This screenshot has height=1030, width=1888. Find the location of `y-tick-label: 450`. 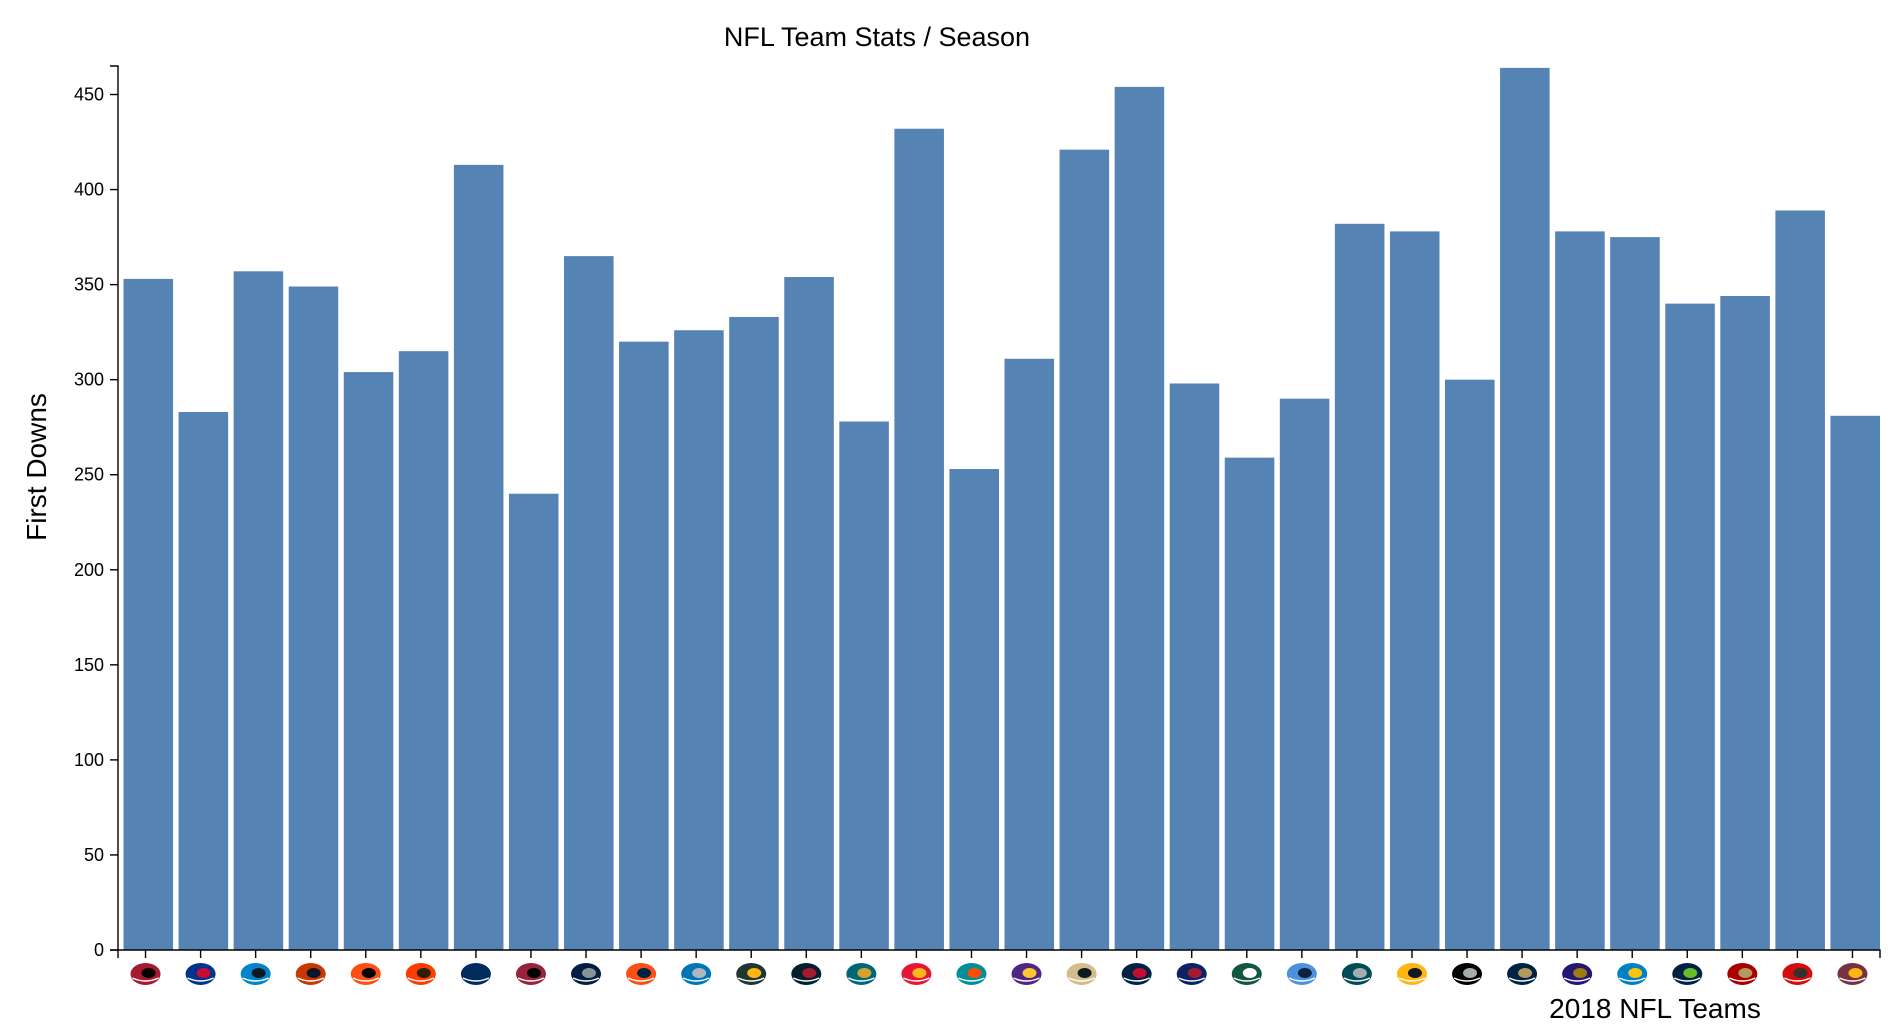

y-tick-label: 450 is located at coordinates (89, 95).